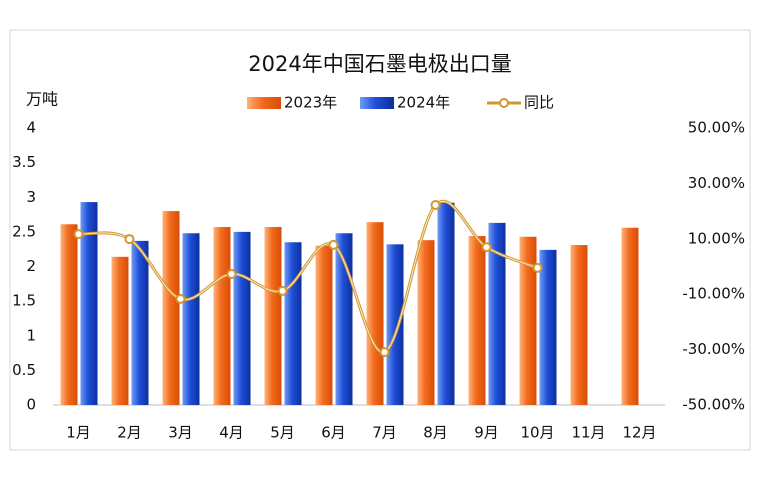  What do you see at coordinates (486, 433) in the screenshot?
I see `x-tick-label: 9月` at bounding box center [486, 433].